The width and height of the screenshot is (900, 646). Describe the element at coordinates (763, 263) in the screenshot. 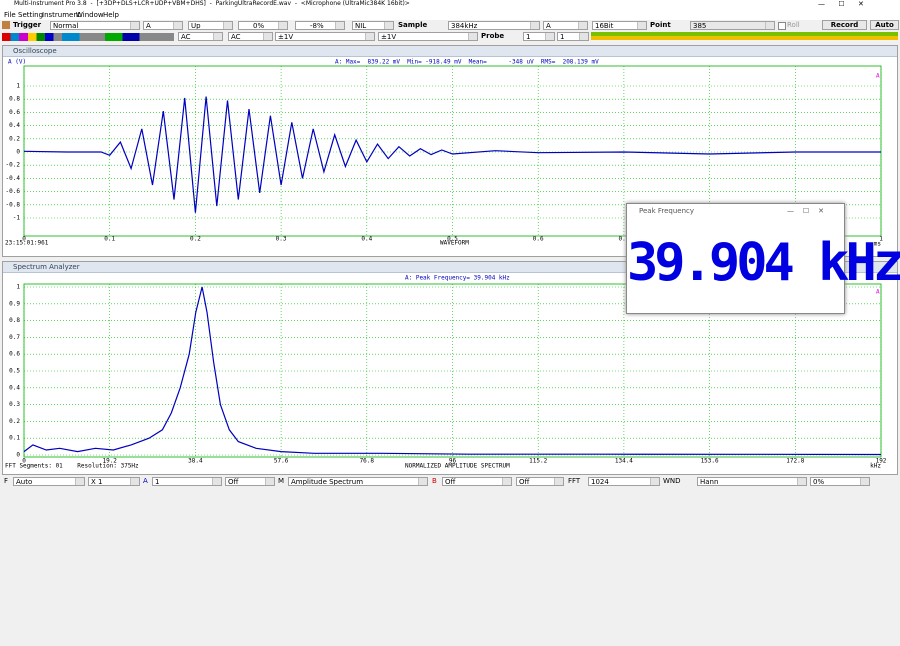

I see `peak-value: 39.904 kHz` at that location.